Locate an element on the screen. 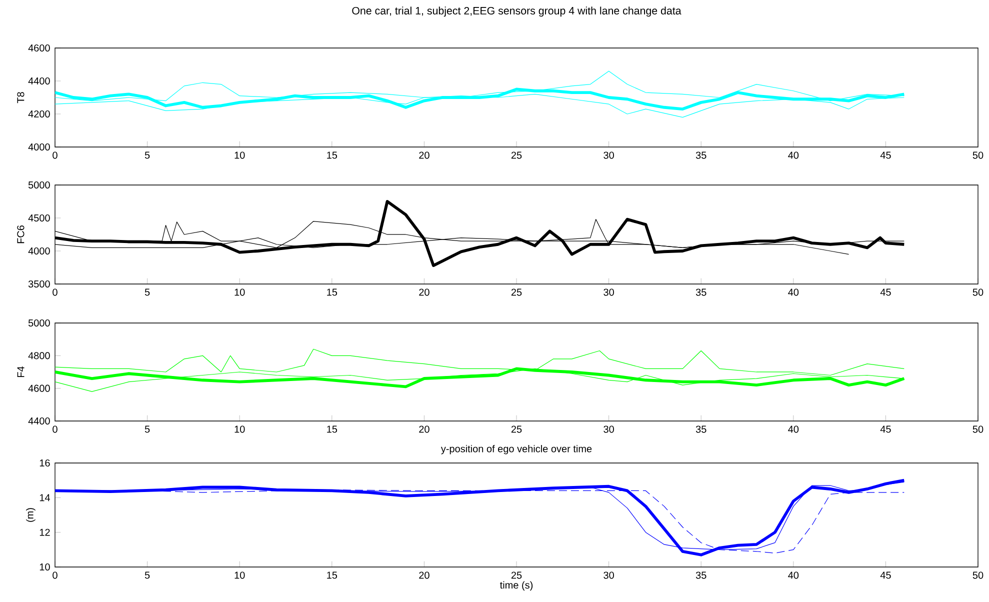 This screenshot has width=989, height=602. y-axis-title: (m) is located at coordinates (31, 515).